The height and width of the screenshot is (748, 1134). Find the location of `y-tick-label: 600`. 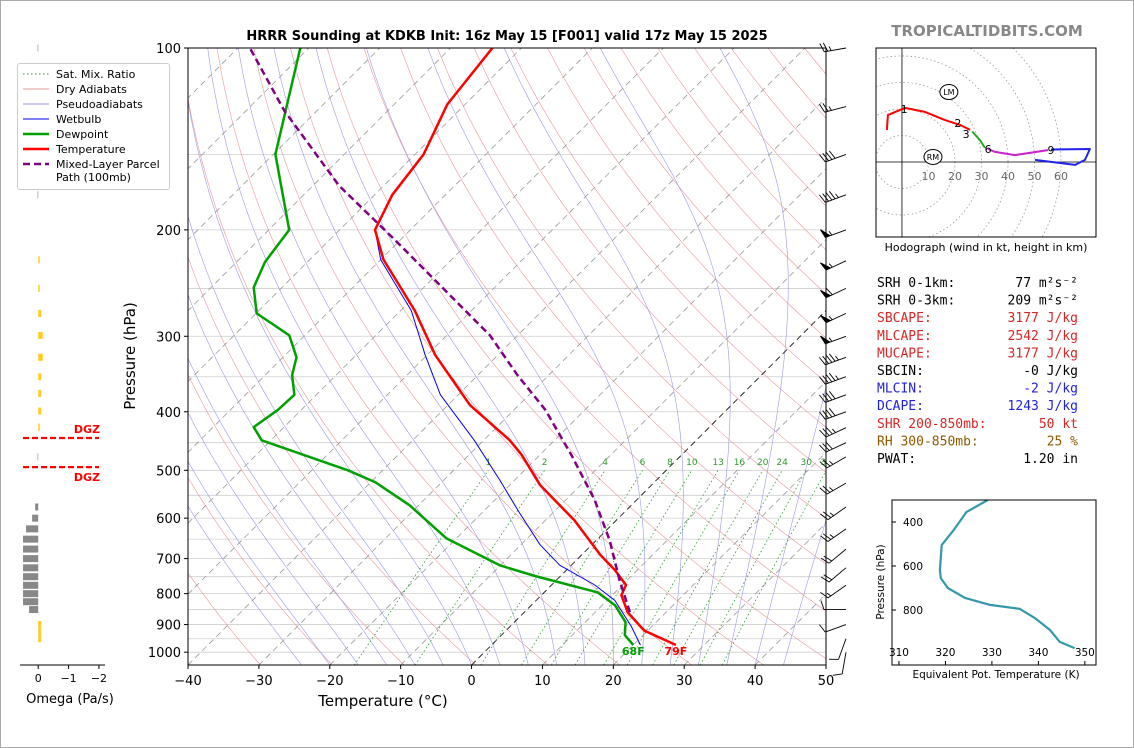

y-tick-label: 600 is located at coordinates (168, 519).